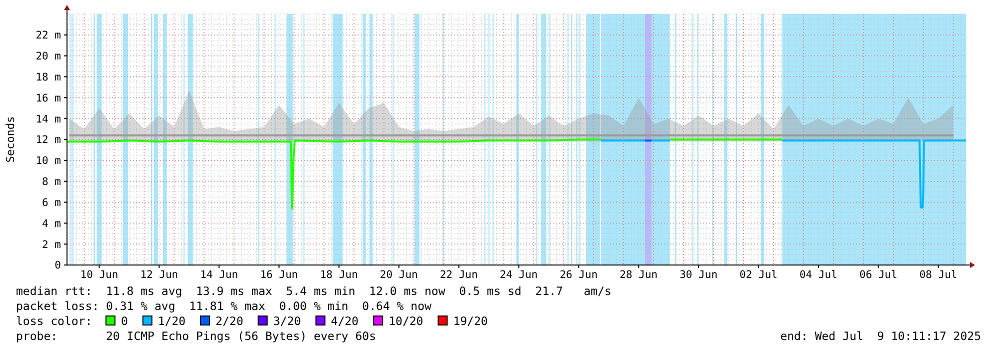  Describe the element at coordinates (339, 275) in the screenshot. I see `x-tick-label: 18 Jun` at that location.